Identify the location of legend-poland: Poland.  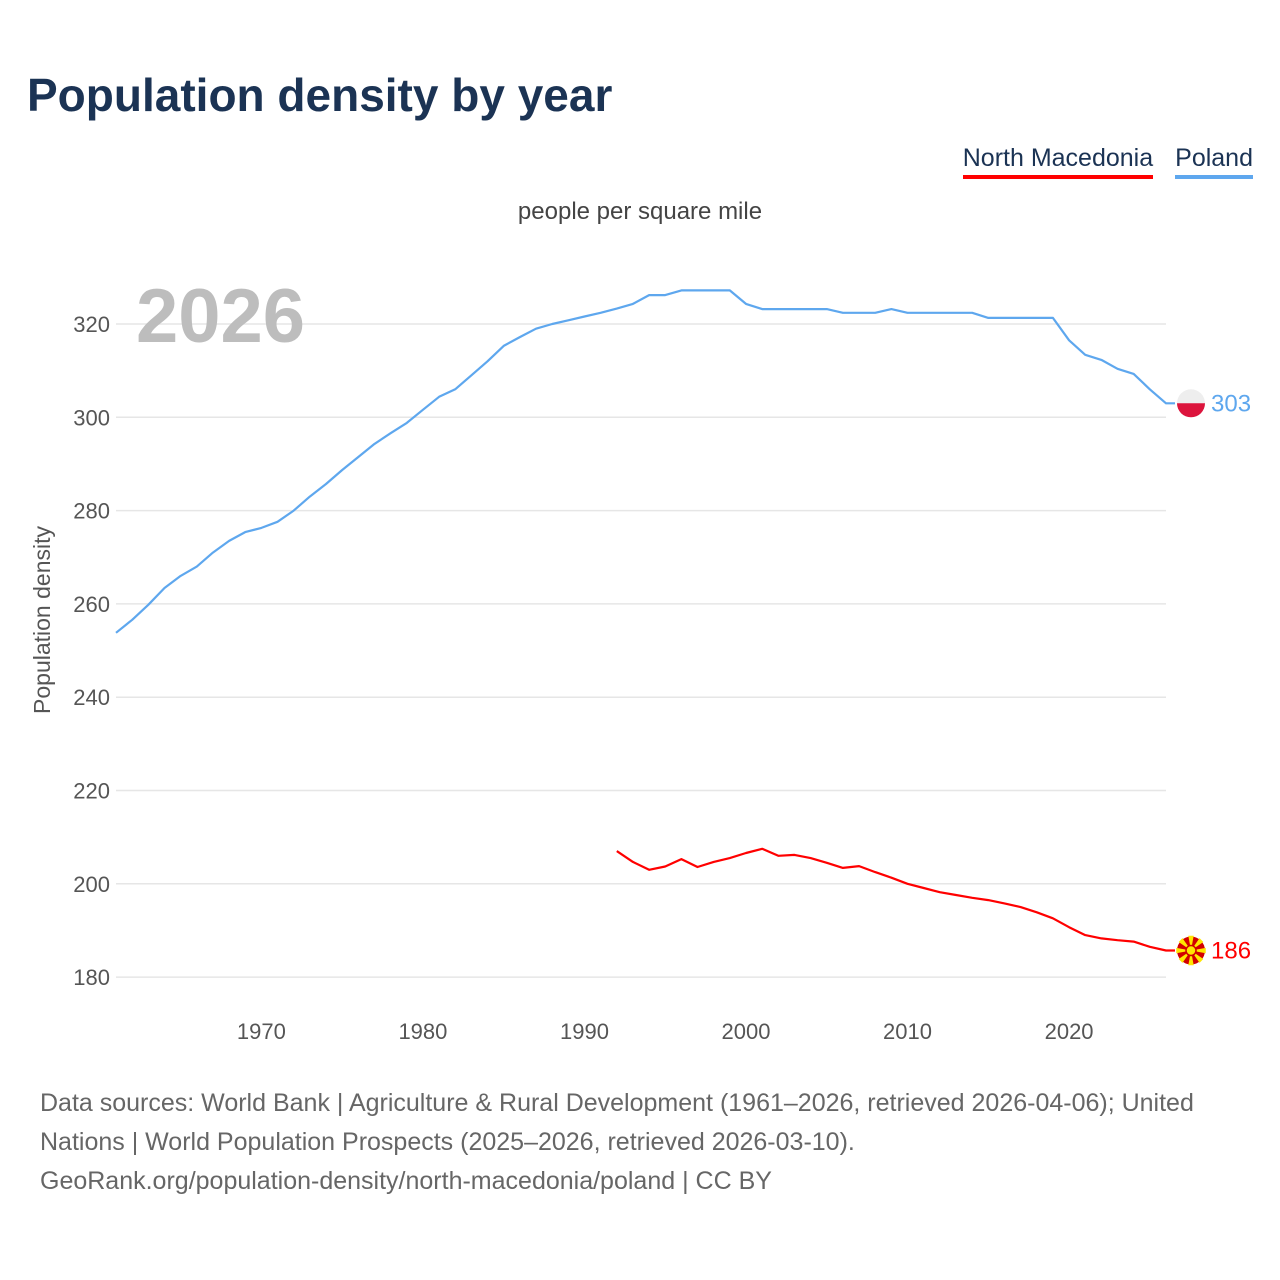
(1214, 161).